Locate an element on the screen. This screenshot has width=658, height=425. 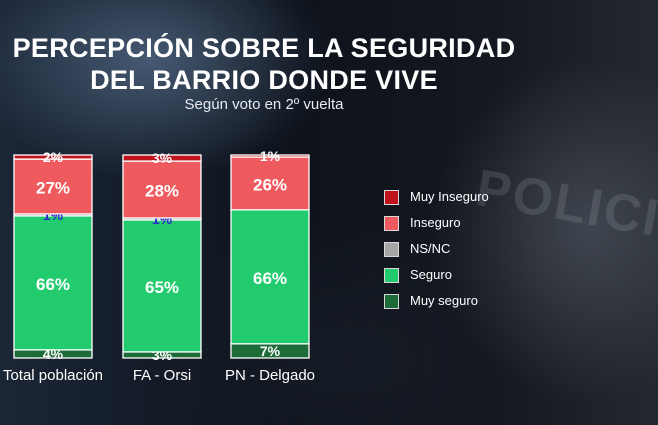
legend-label-ns-nc: NS/NC is located at coordinates (430, 248).